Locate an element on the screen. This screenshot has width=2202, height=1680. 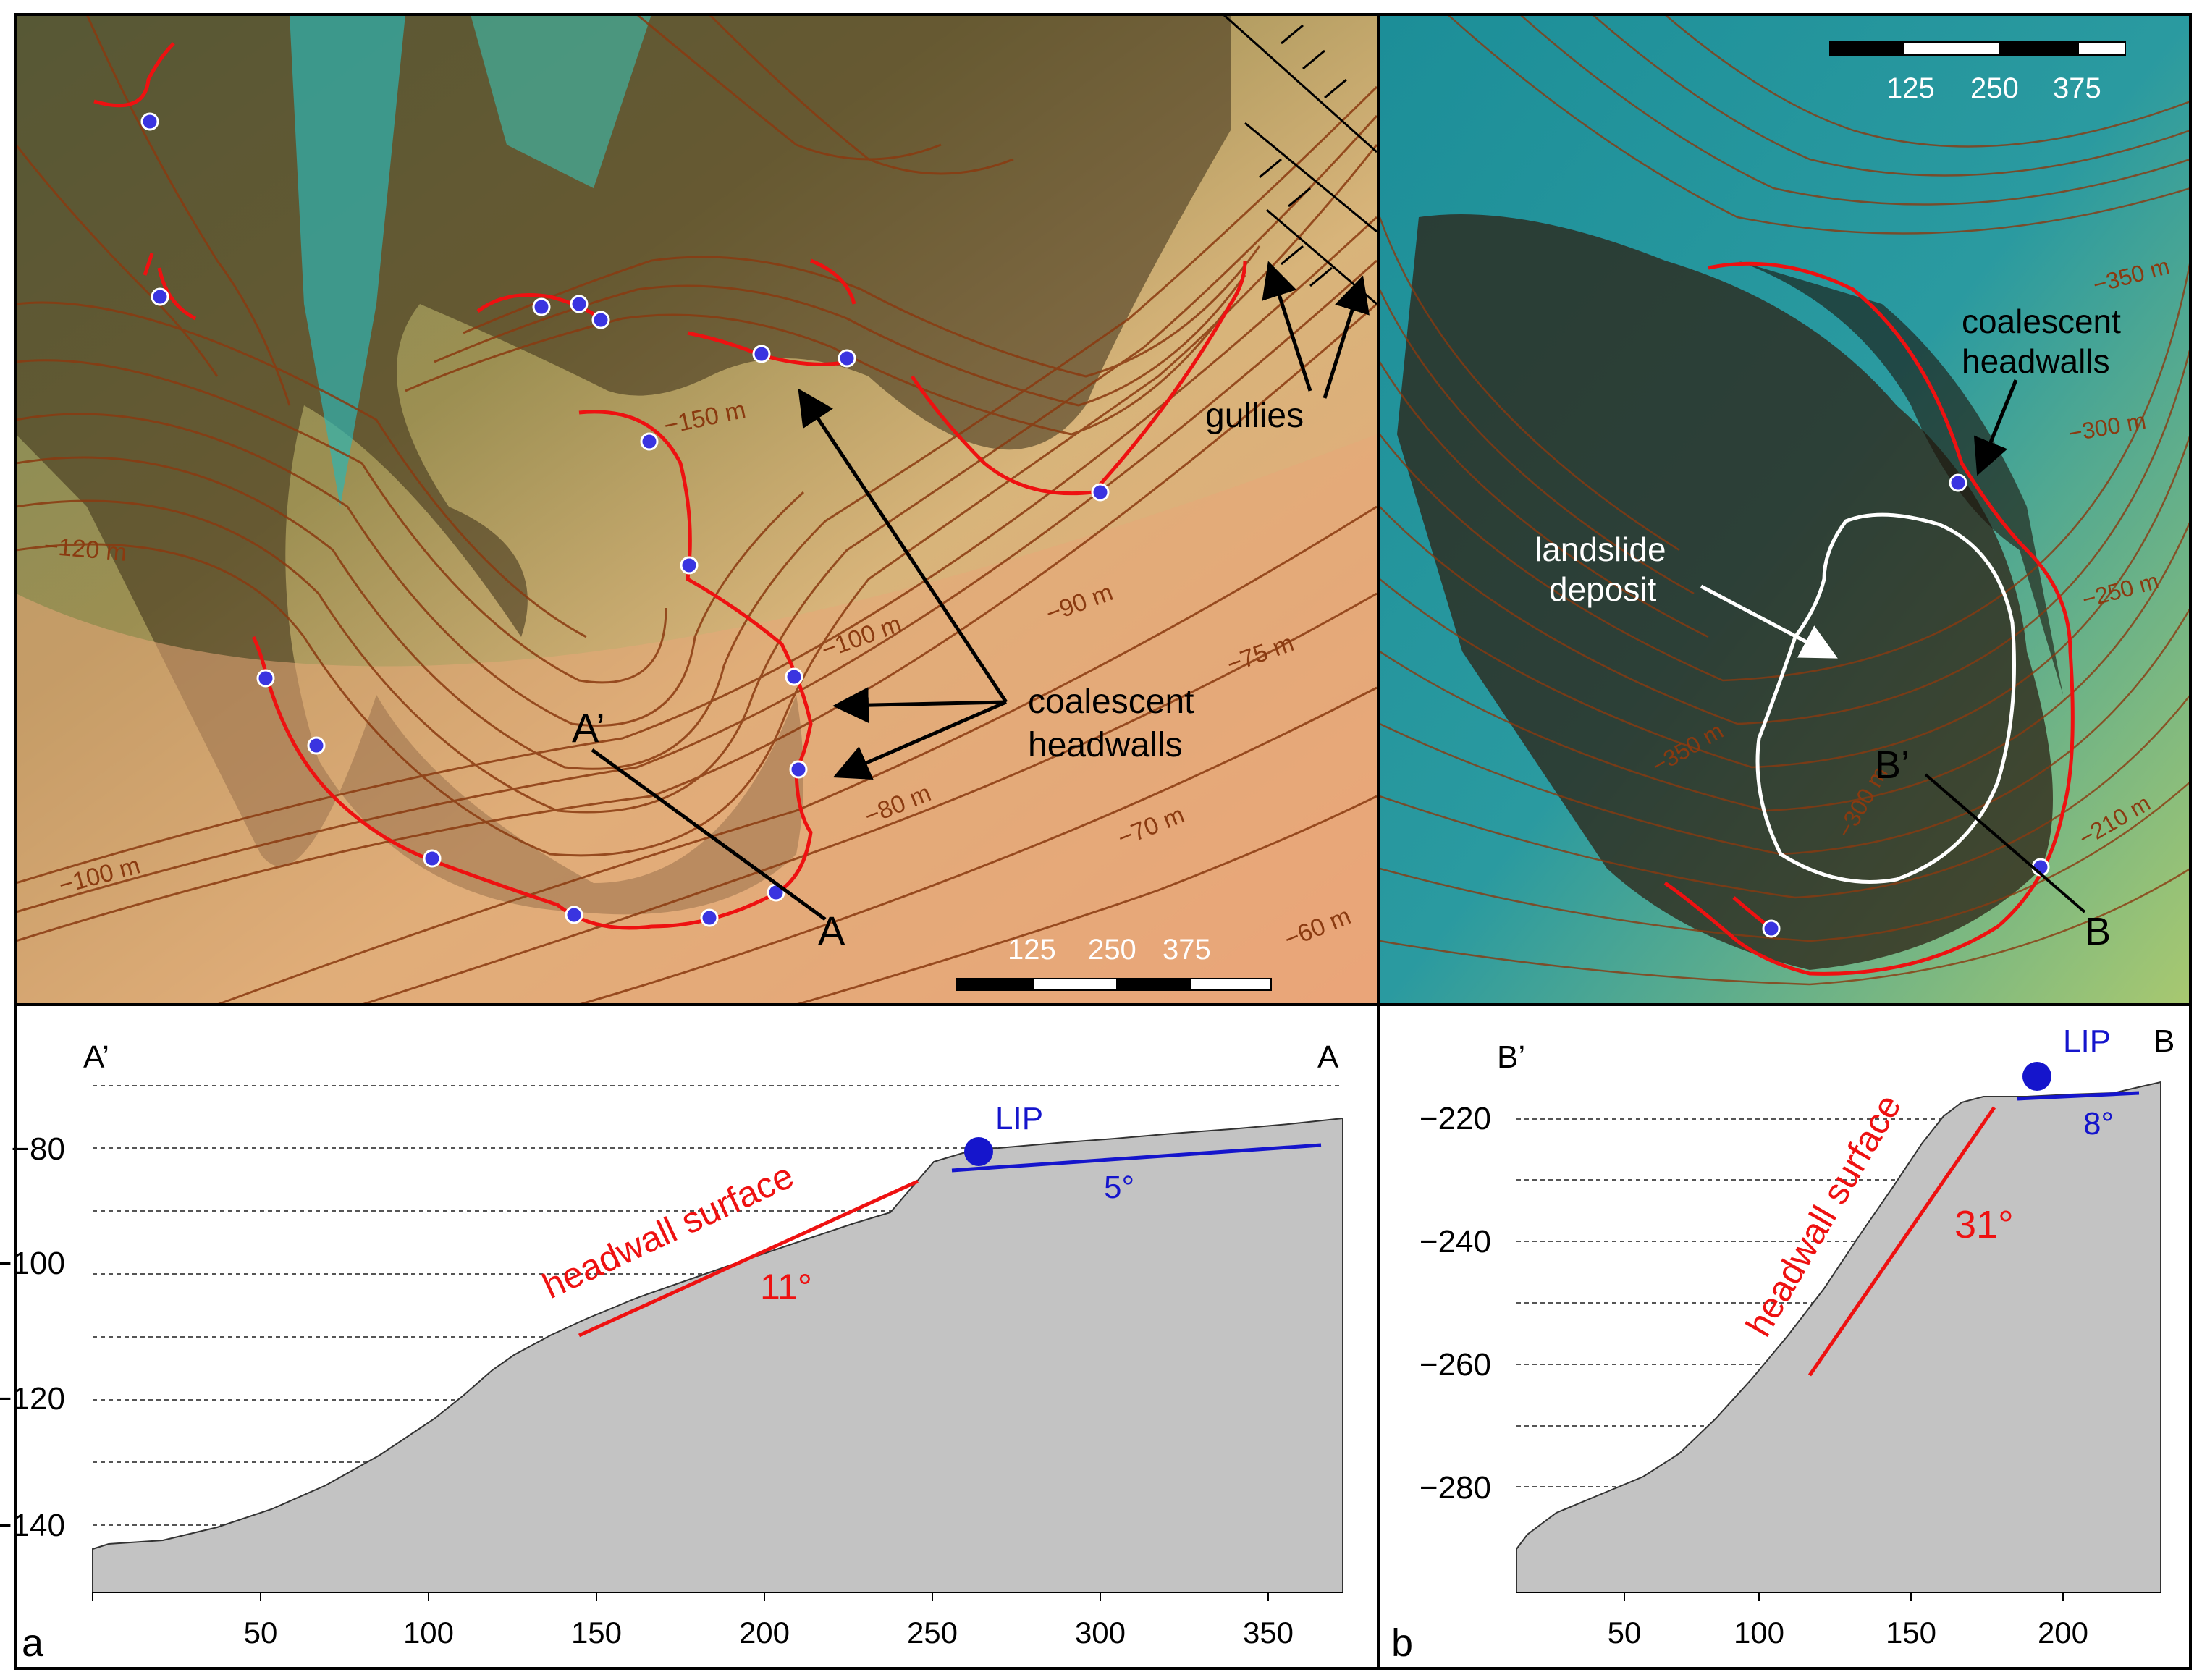
gullies-label: gullies is located at coordinates (1254, 416).